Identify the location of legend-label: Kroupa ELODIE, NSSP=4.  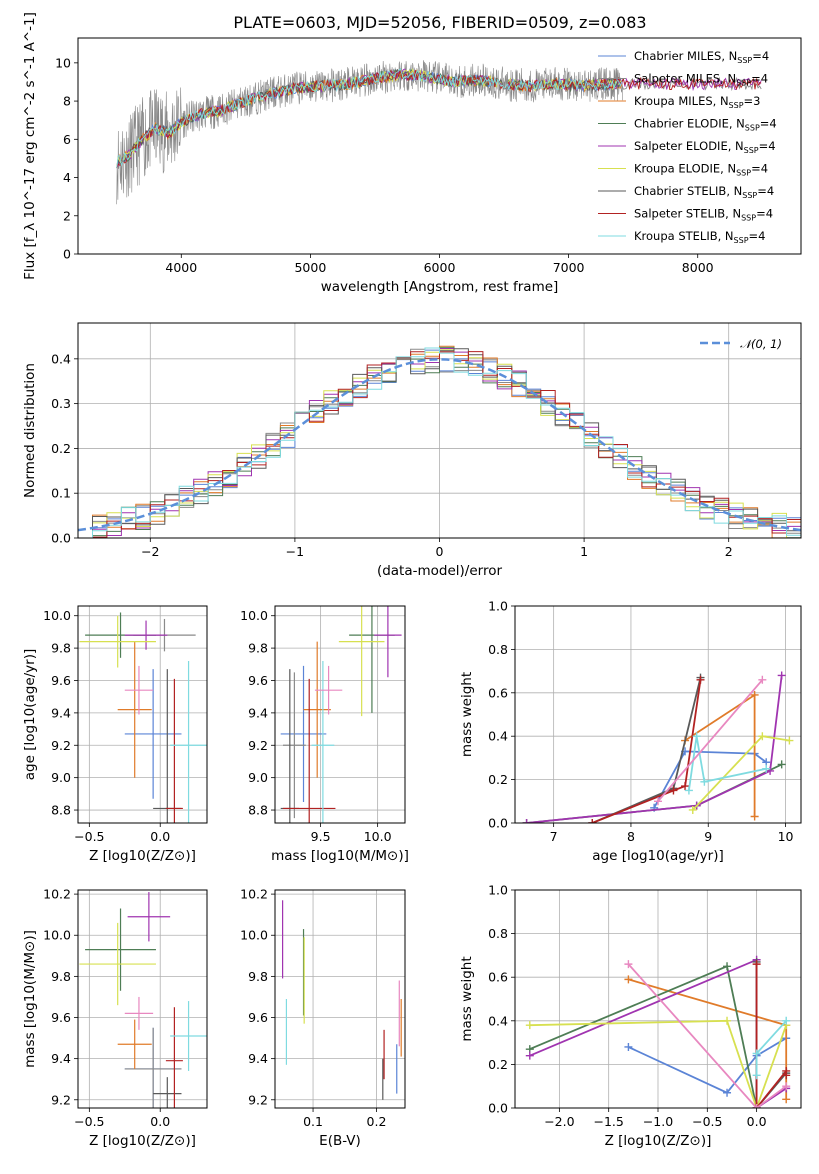
(701, 170).